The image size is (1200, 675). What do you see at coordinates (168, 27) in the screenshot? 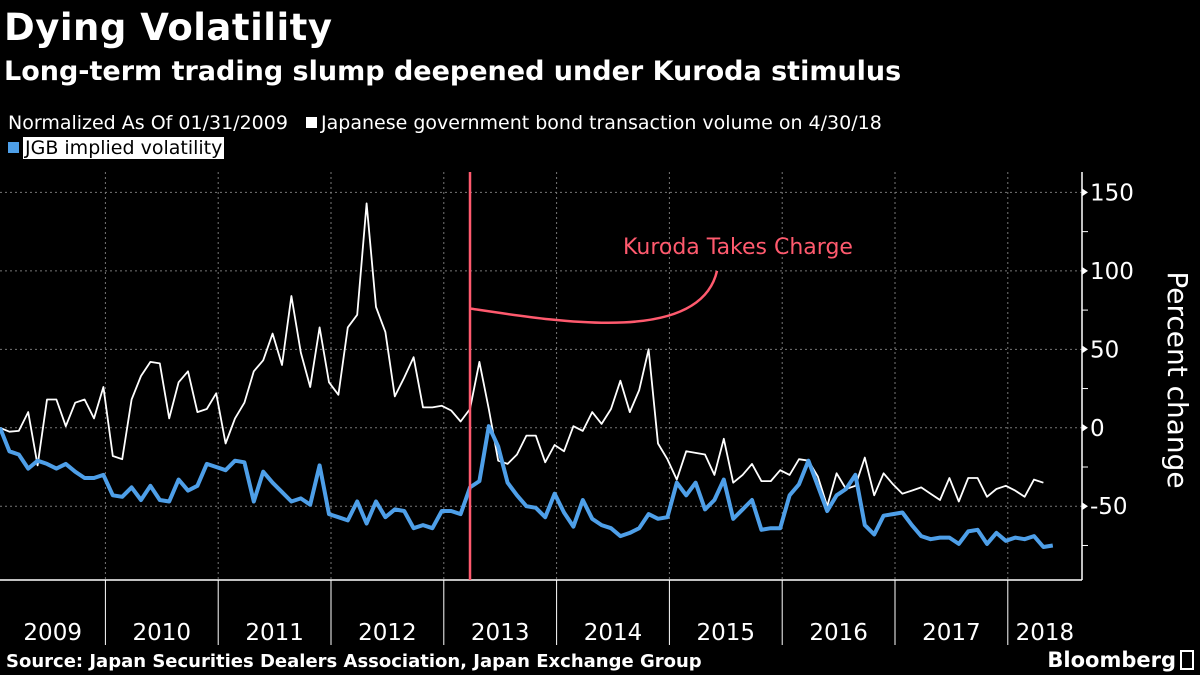
I see `chart-title: Dying Volatility` at bounding box center [168, 27].